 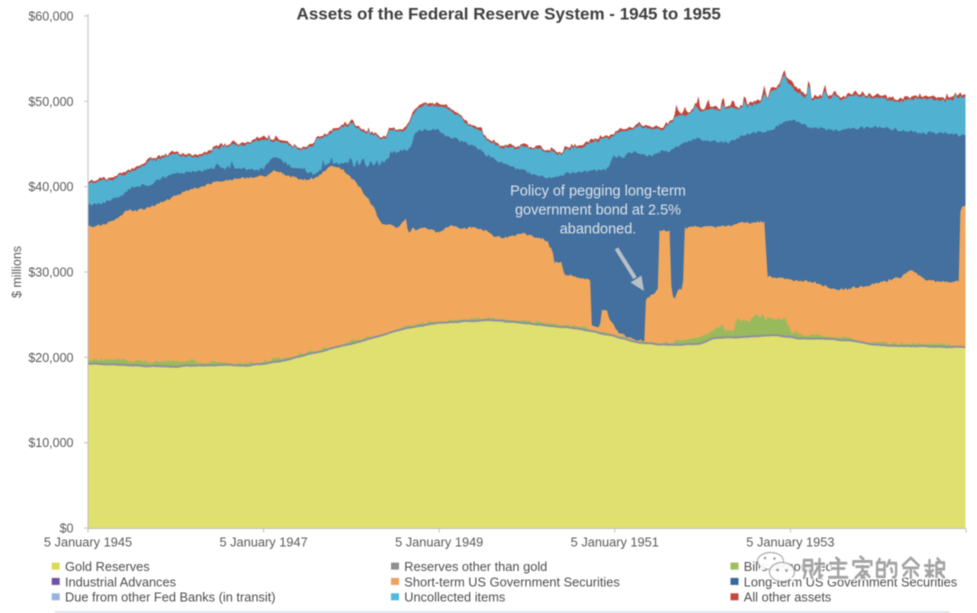 What do you see at coordinates (454, 597) in the screenshot?
I see `svg-text: Uncollected items` at bounding box center [454, 597].